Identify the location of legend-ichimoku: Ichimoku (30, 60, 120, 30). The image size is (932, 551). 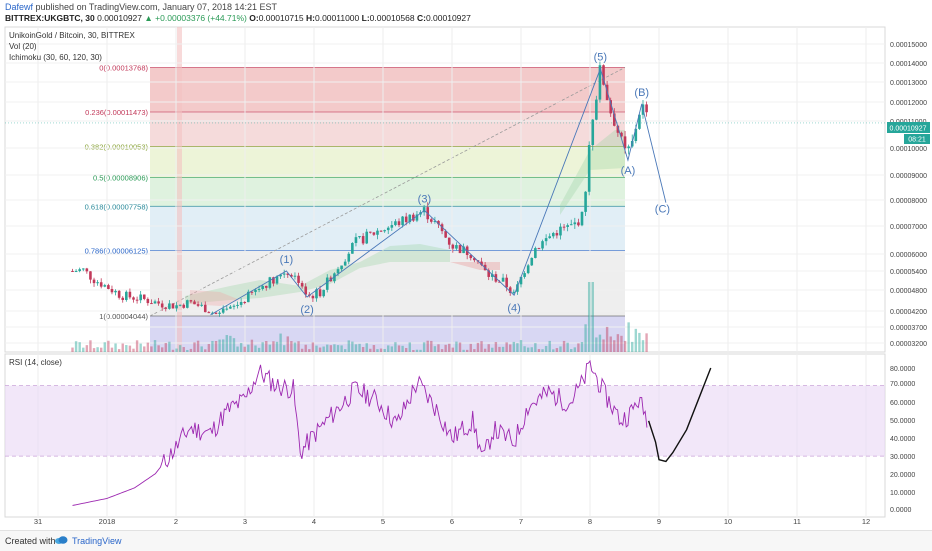
(55, 57).